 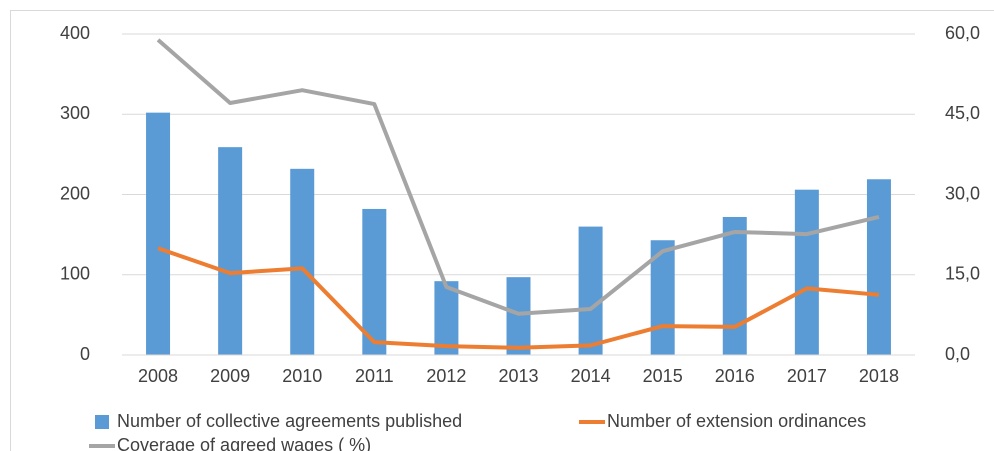 I want to click on x-tick-label: 2015, so click(x=663, y=376).